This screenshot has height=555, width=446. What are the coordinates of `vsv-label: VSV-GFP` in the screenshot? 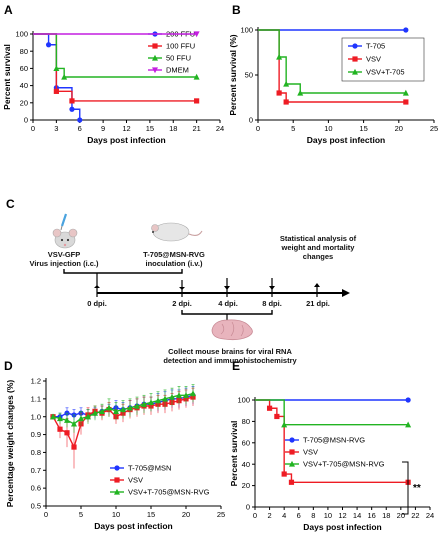 It's located at (64, 254).